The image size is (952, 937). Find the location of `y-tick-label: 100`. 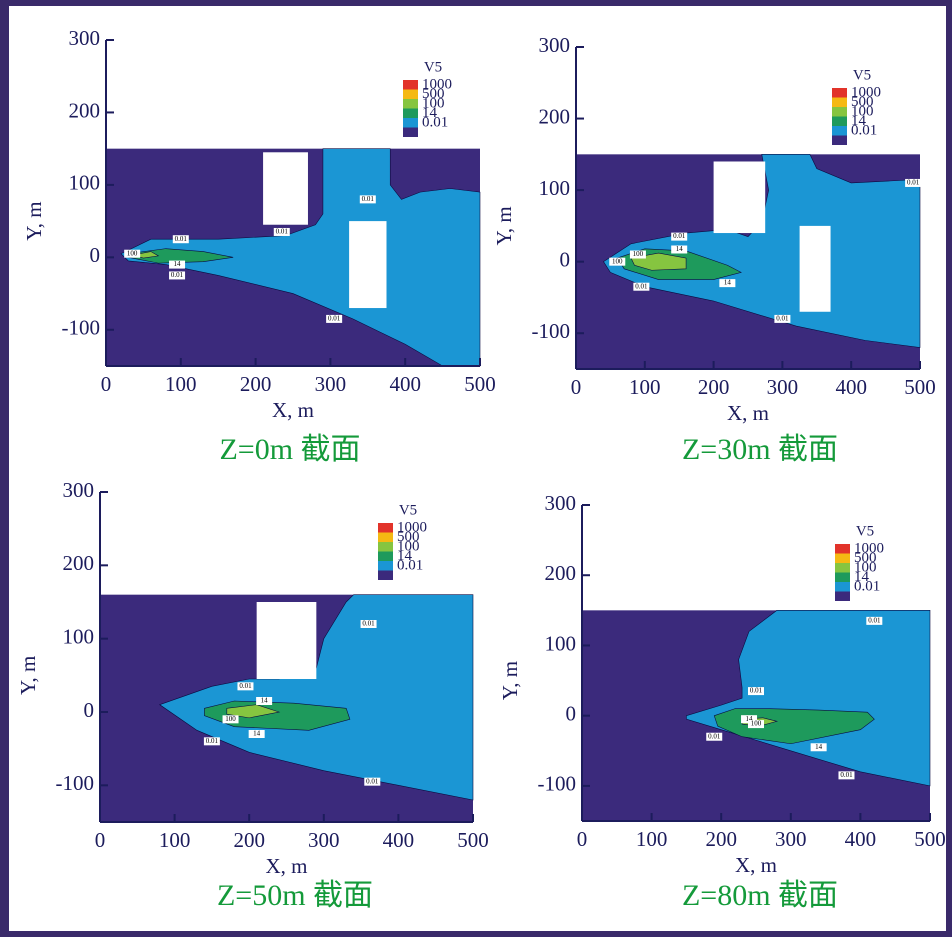

y-tick-label: 100 is located at coordinates (561, 643).